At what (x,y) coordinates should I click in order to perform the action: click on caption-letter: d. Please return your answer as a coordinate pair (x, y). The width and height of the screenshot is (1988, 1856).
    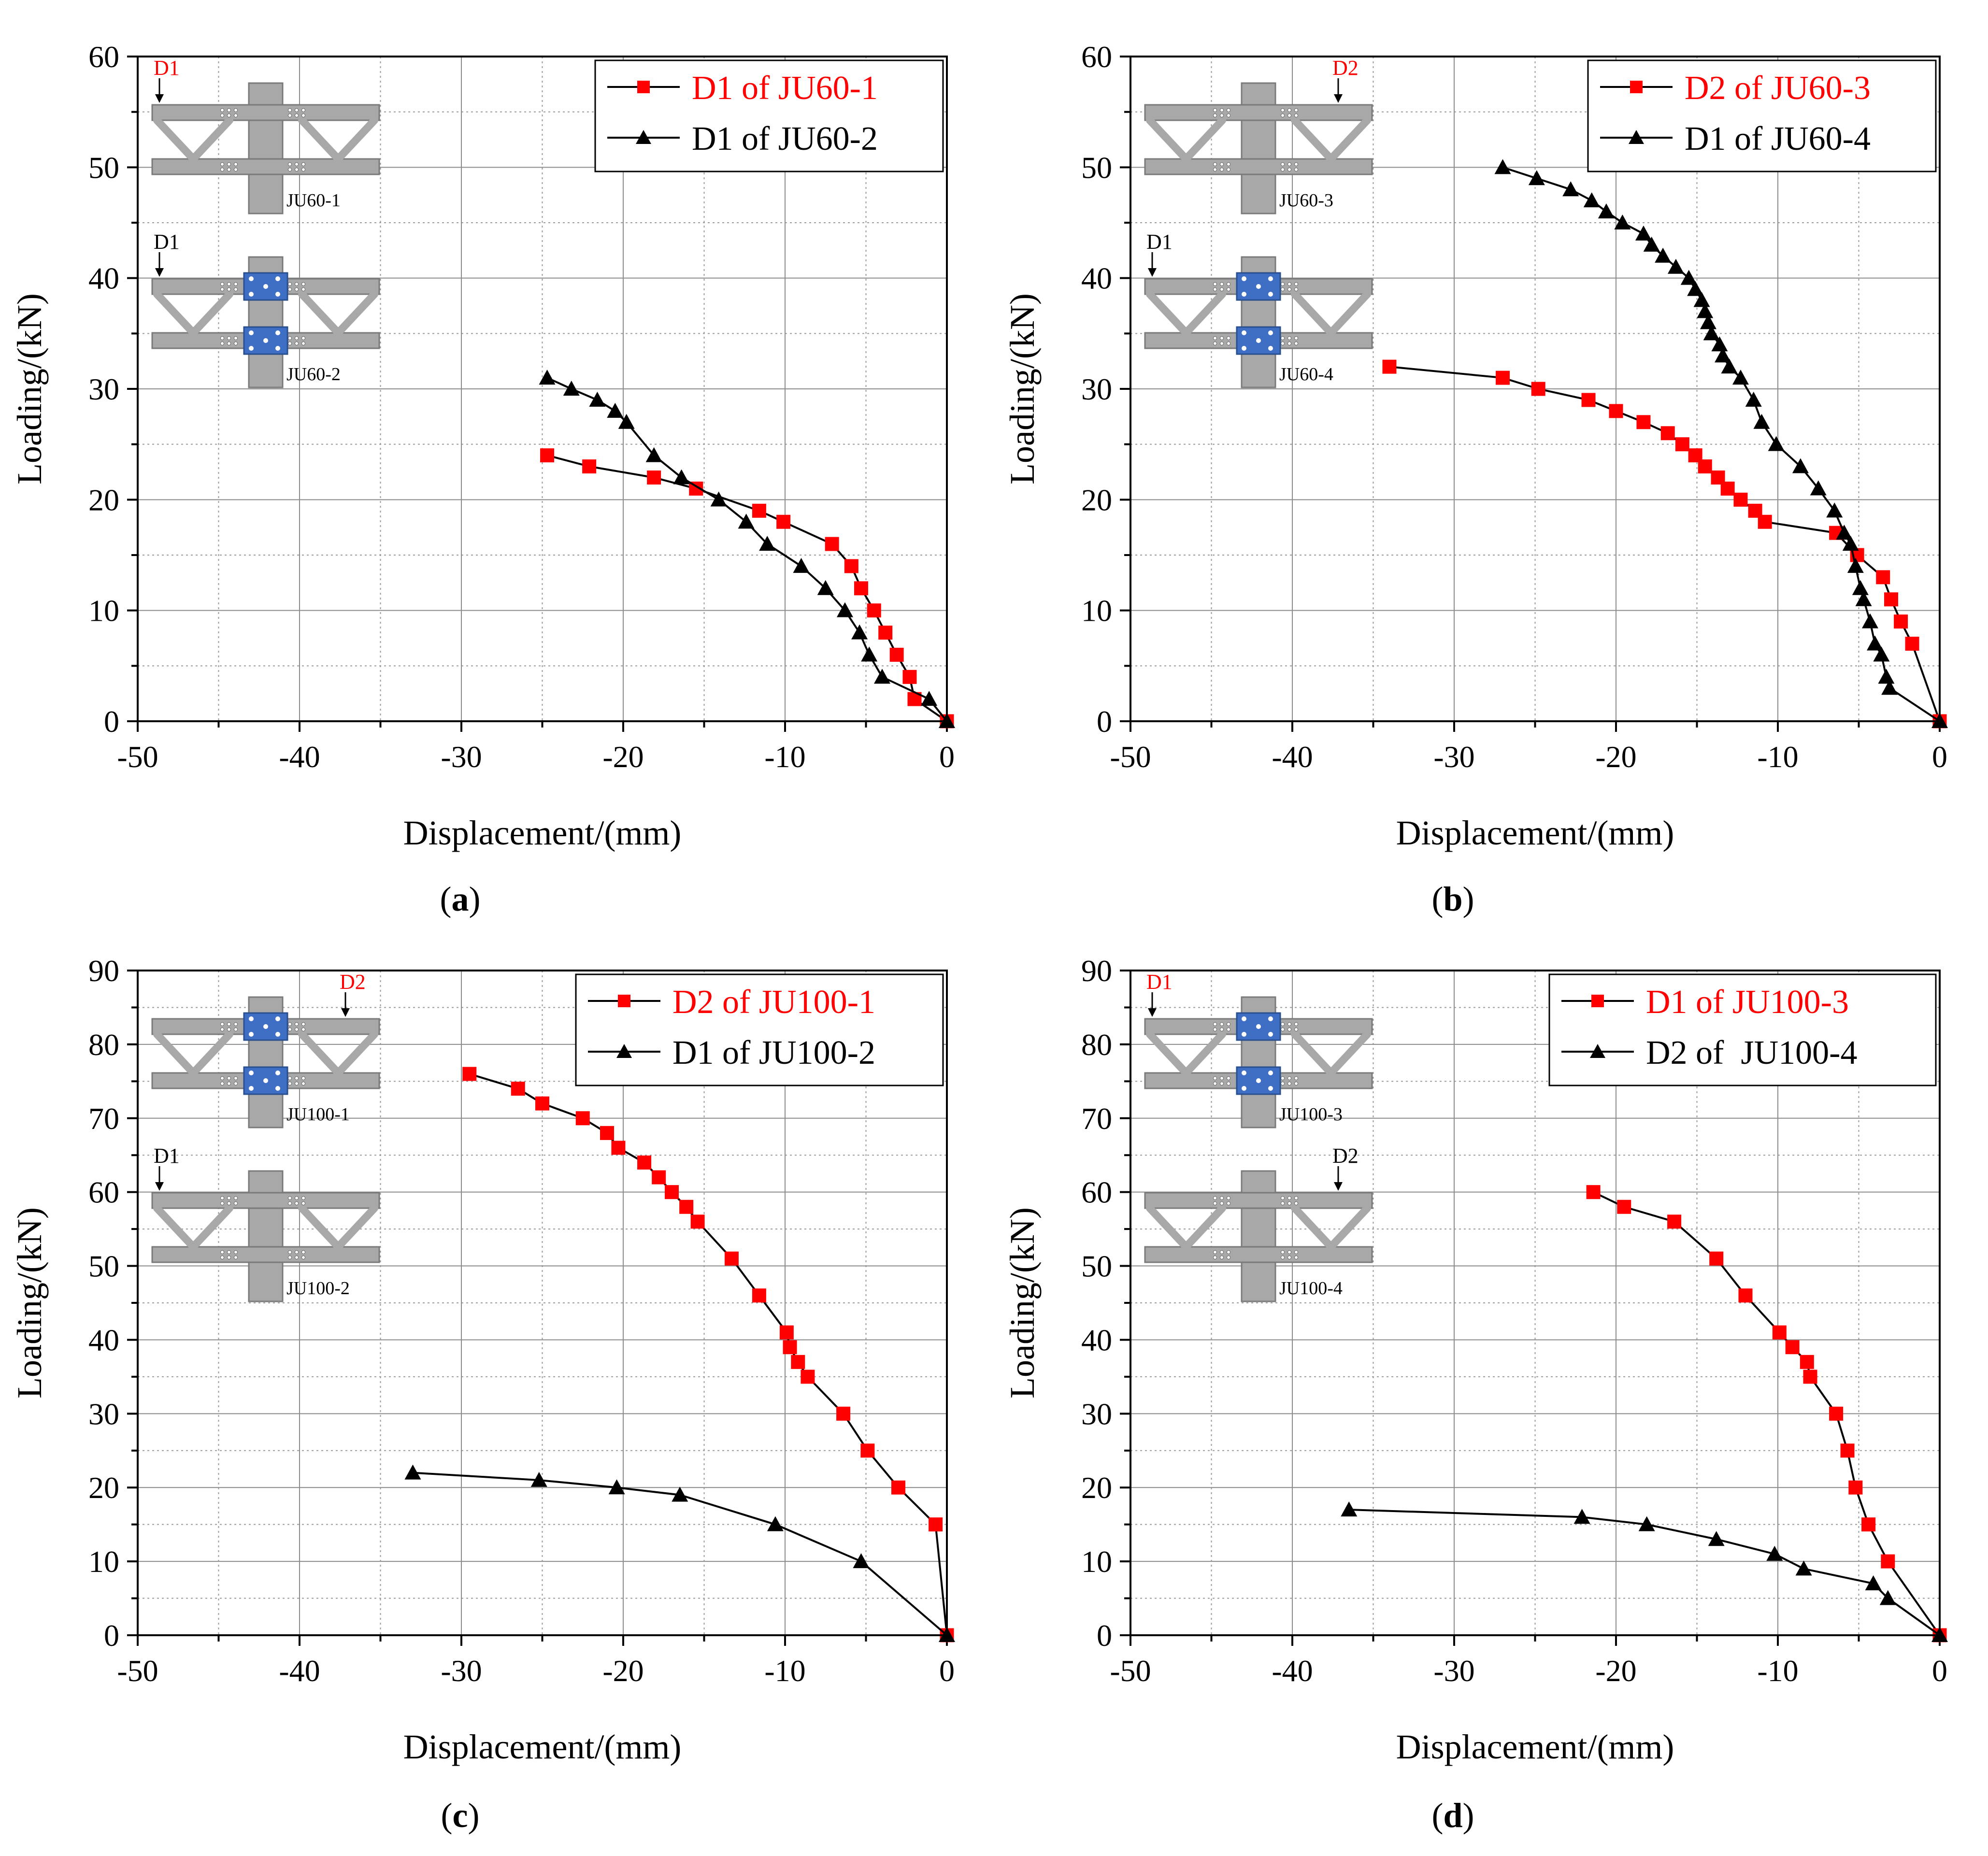
    Looking at the image, I should click on (1452, 1815).